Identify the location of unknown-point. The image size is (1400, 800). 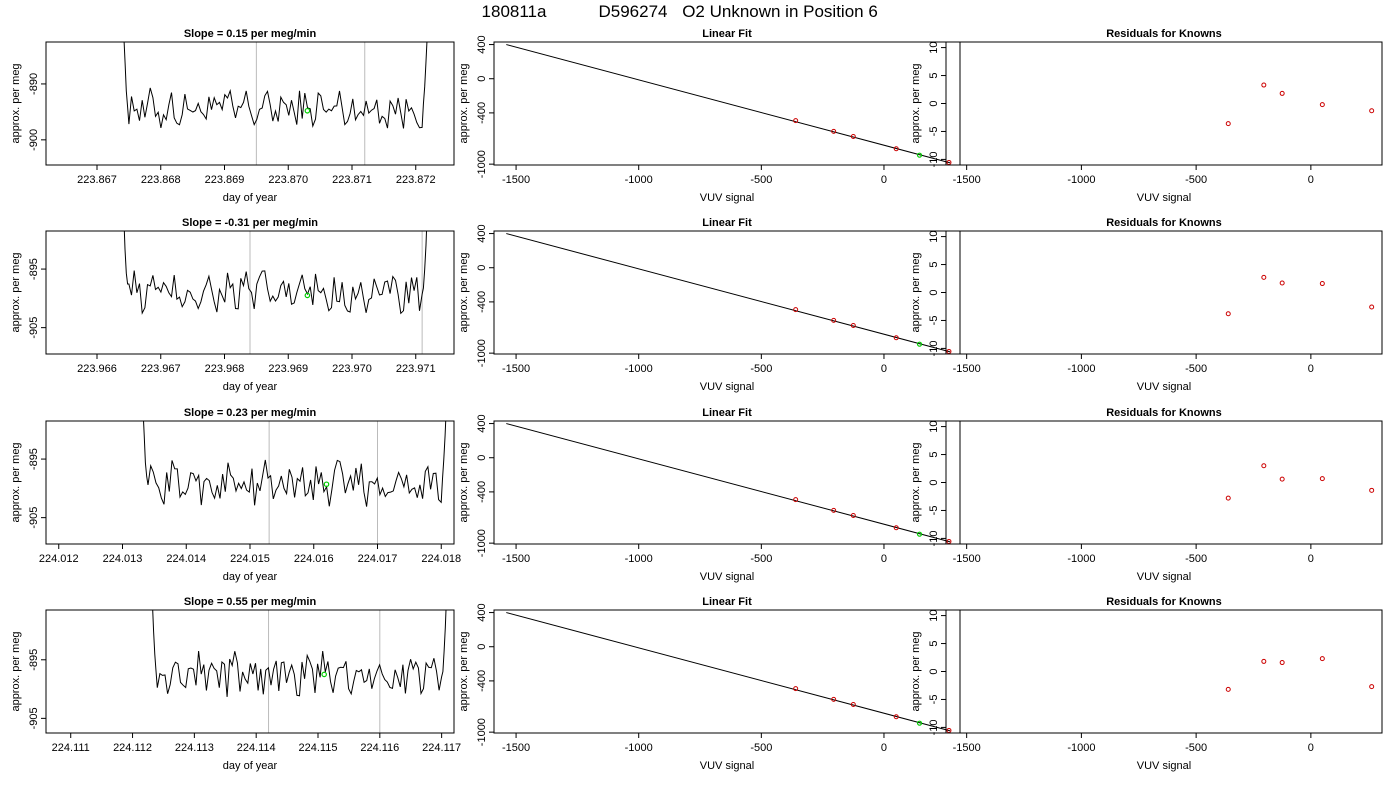
(919, 723).